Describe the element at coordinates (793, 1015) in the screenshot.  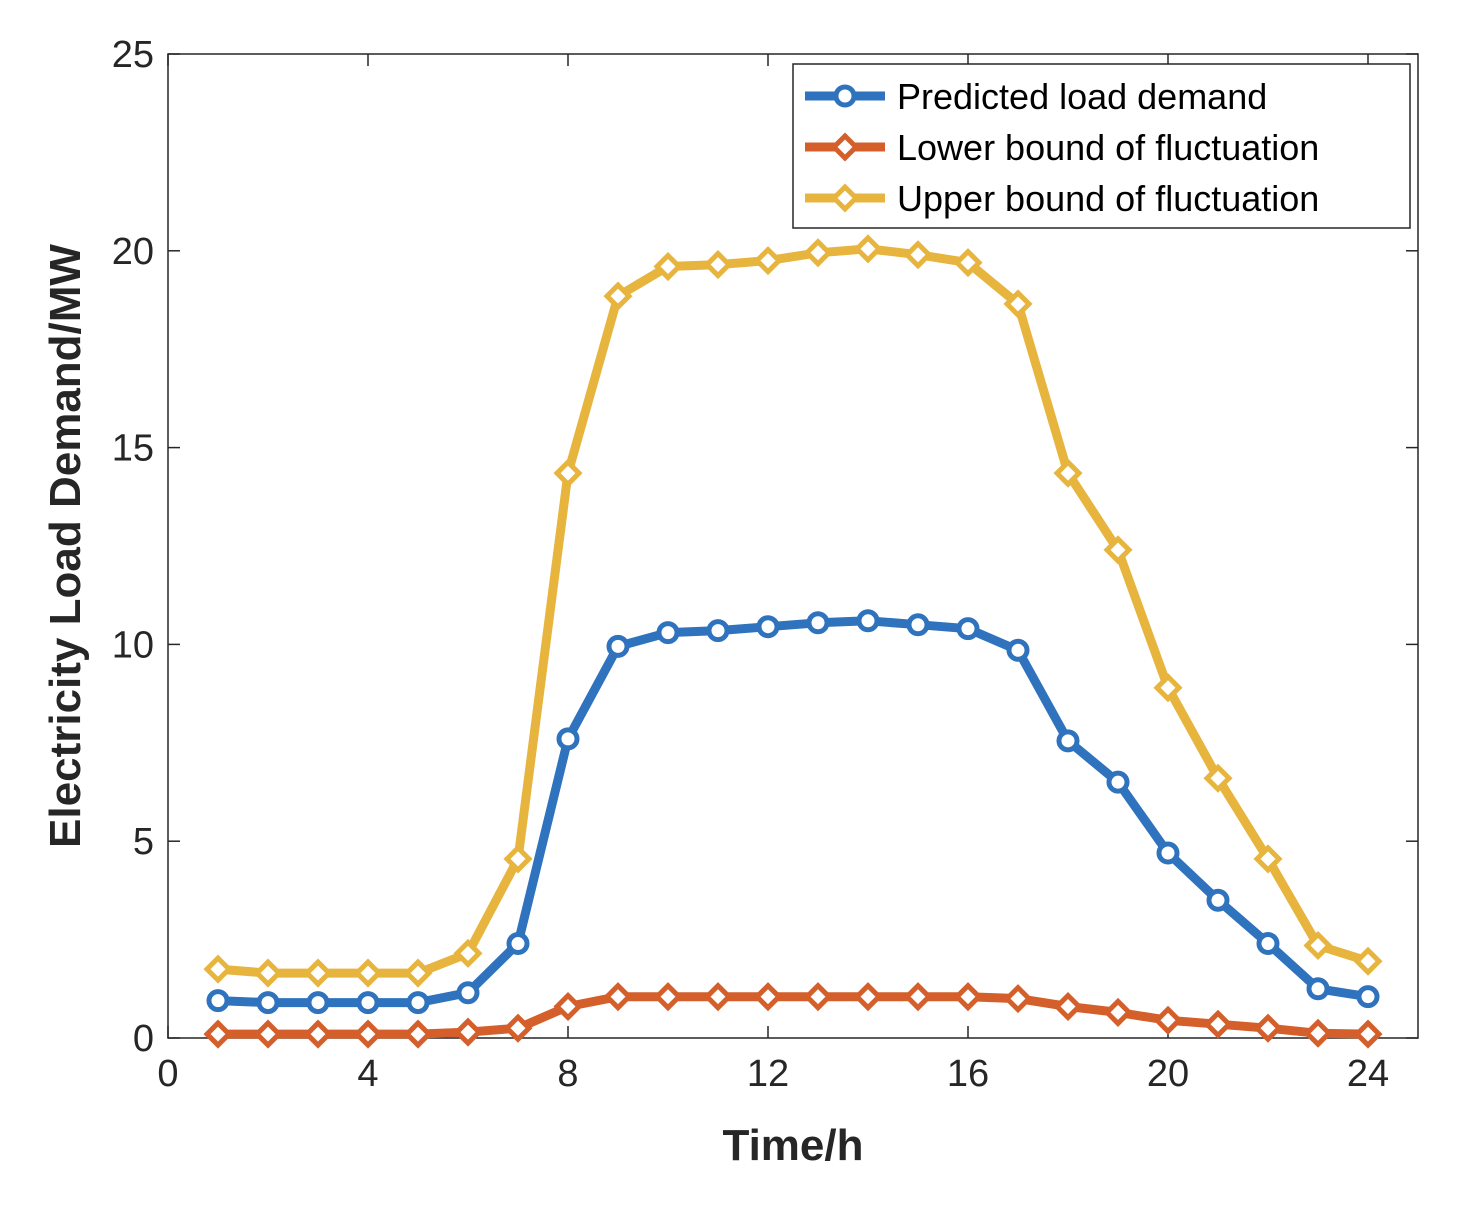
I see `series` at that location.